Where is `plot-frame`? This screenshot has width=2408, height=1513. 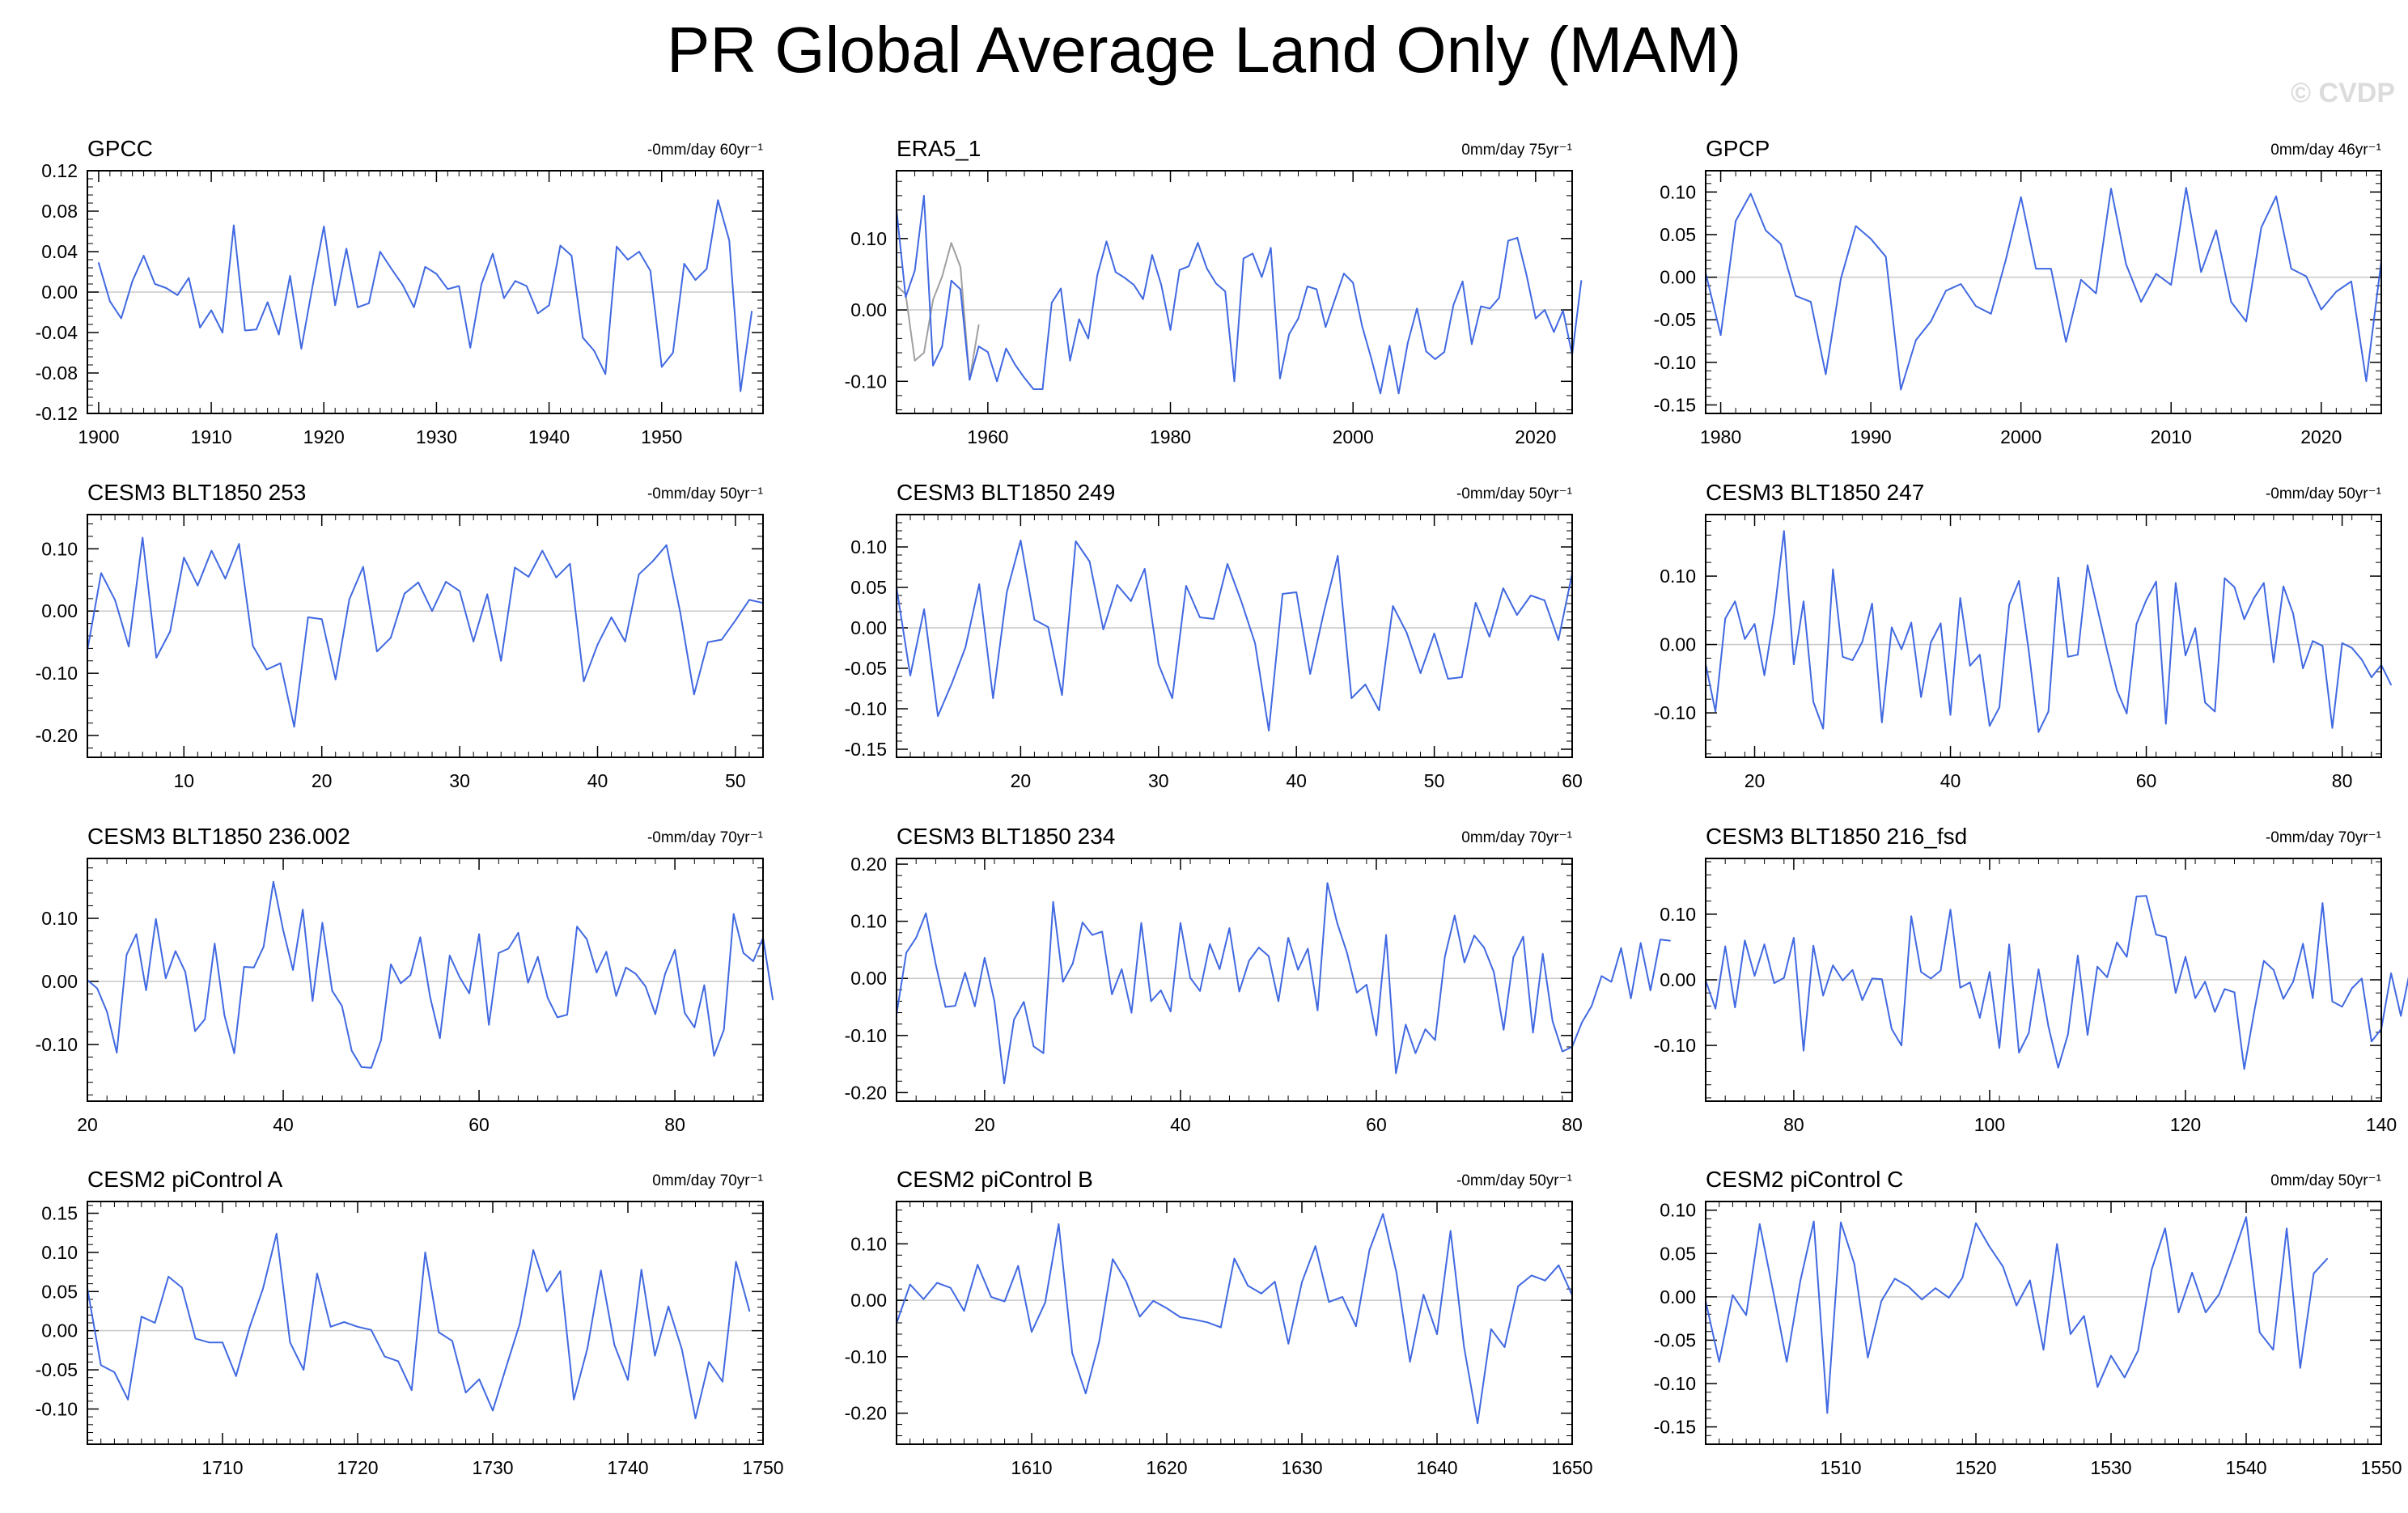 plot-frame is located at coordinates (425, 292).